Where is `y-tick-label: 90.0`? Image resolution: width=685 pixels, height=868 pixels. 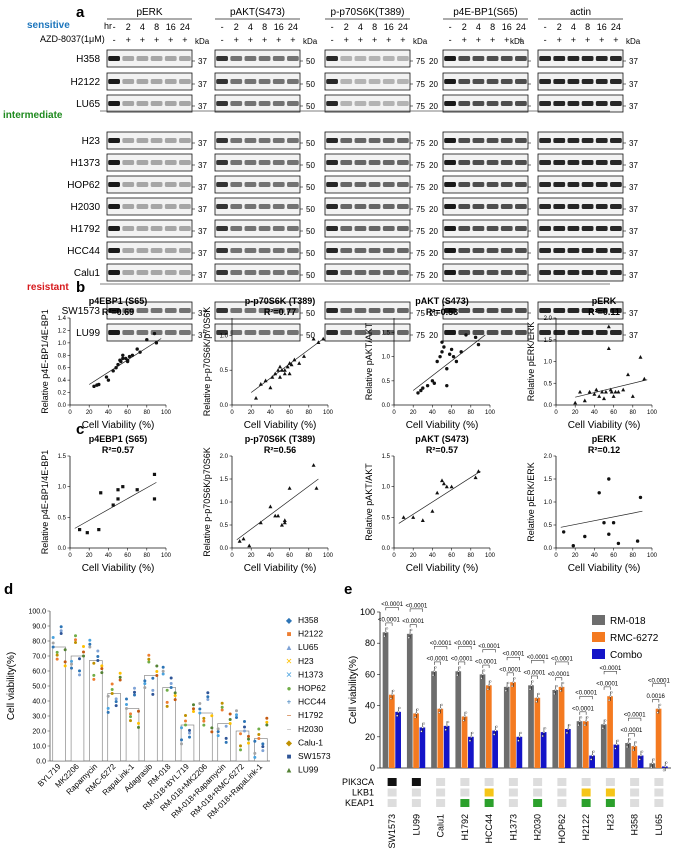 y-tick-label: 90.0 is located at coordinates (39, 627).